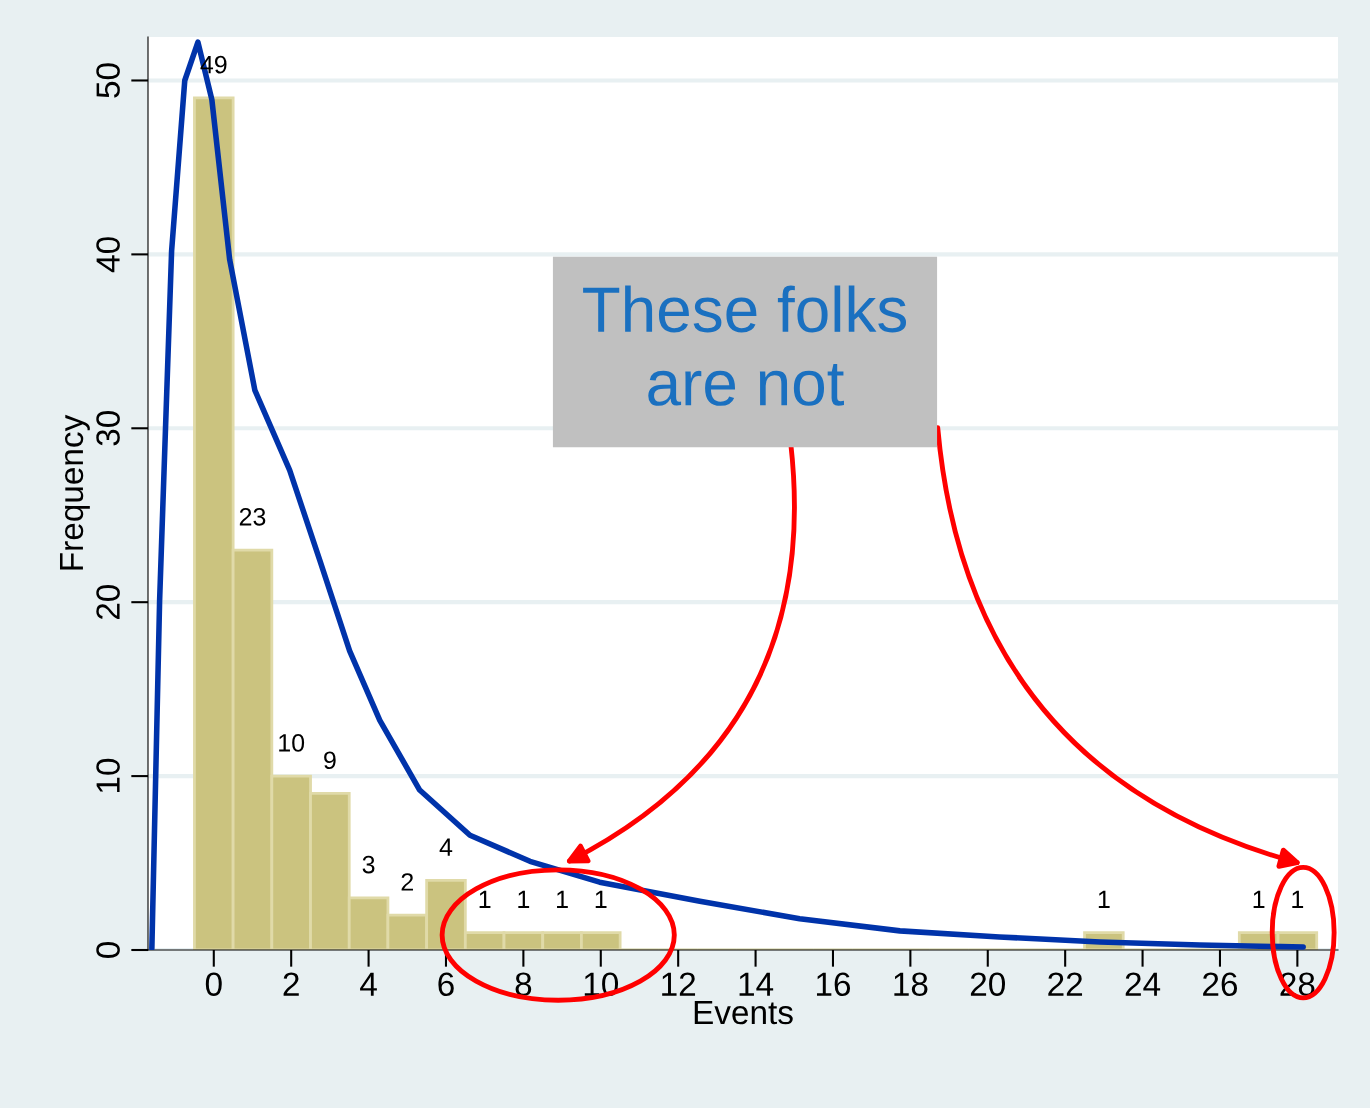 The width and height of the screenshot is (1370, 1108). I want to click on x-tick-label: 22, so click(1065, 984).